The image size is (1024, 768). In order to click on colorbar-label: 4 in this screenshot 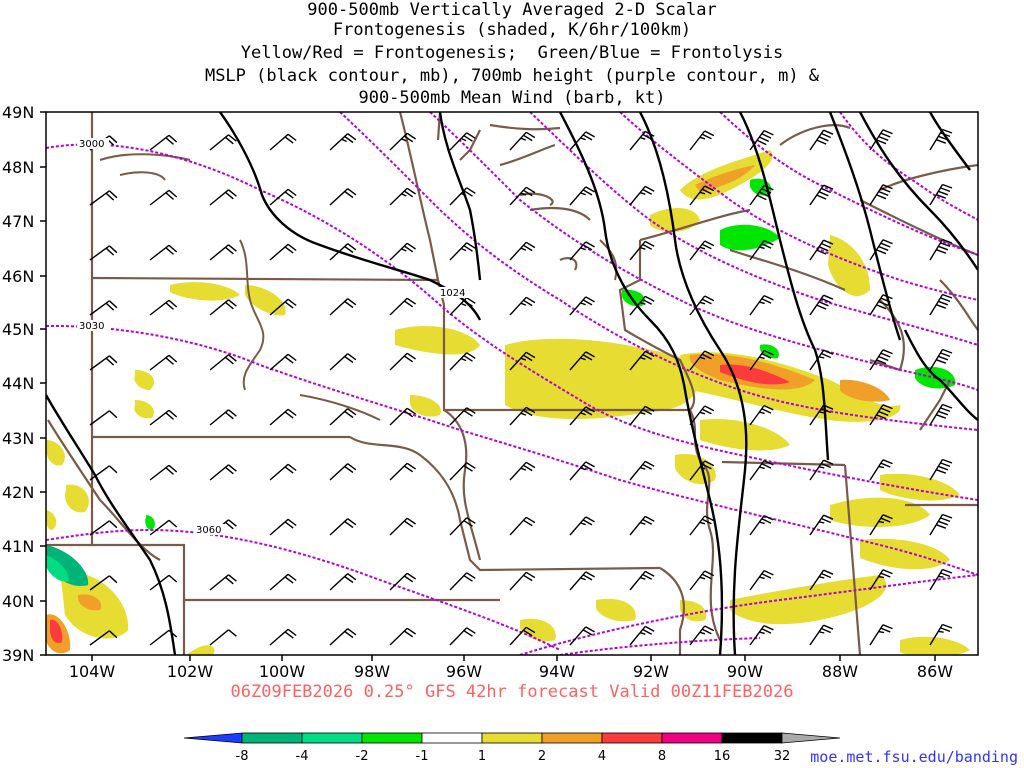, I will do `click(602, 756)`.